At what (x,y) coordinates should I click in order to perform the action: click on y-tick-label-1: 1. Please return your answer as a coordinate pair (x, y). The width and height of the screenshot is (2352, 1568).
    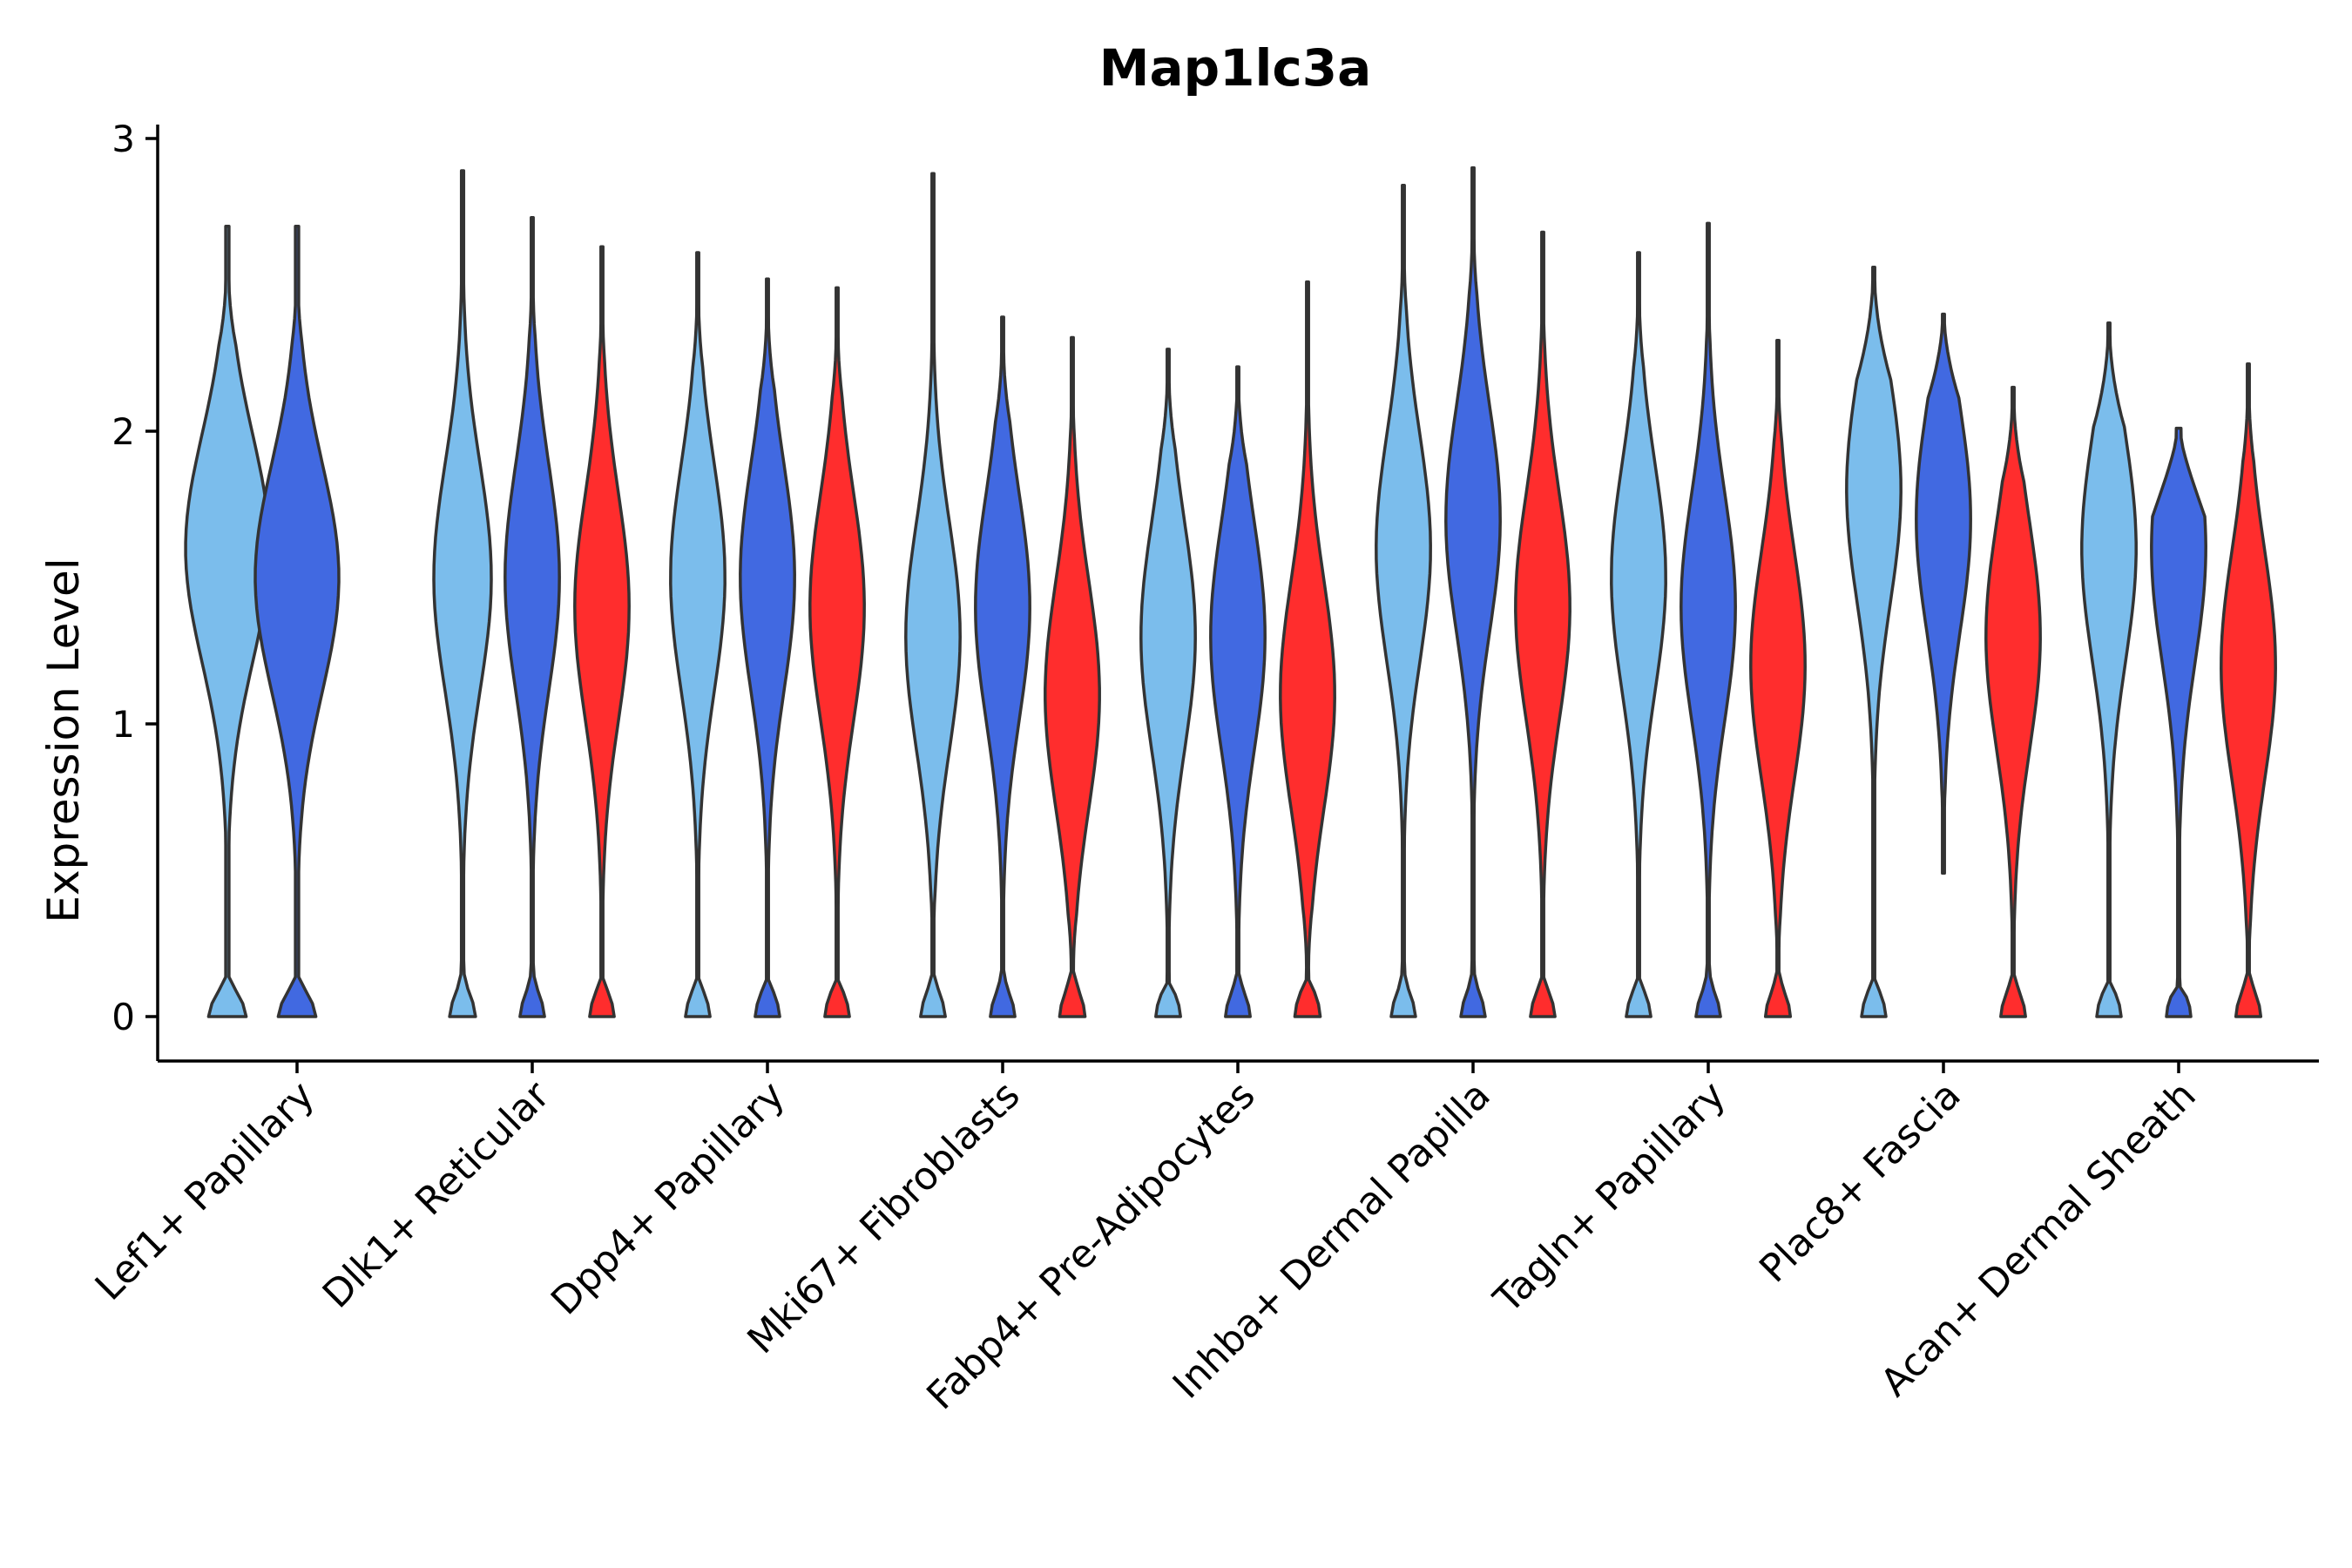
    Looking at the image, I should click on (124, 724).